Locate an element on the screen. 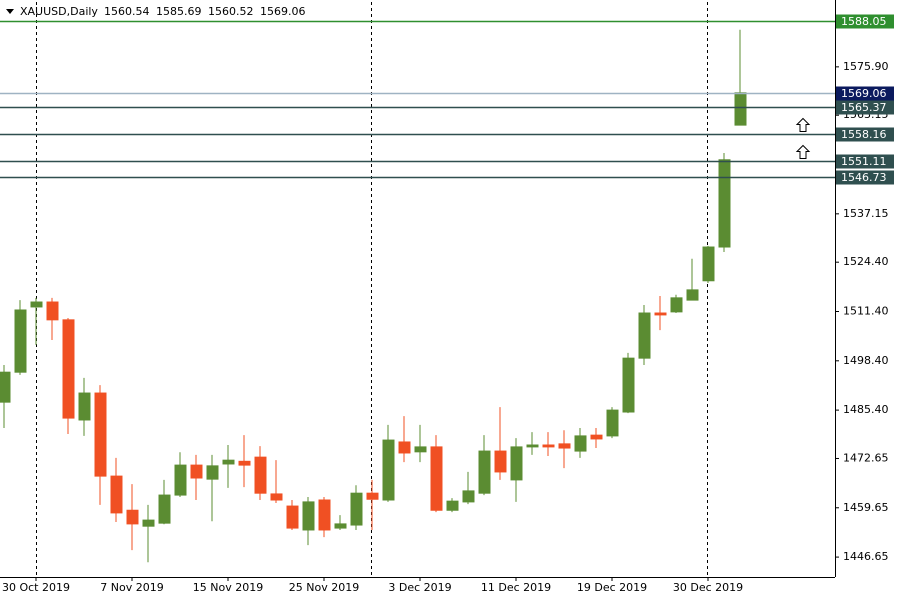 The image size is (900, 600). level-label: 1551.11 is located at coordinates (864, 161).